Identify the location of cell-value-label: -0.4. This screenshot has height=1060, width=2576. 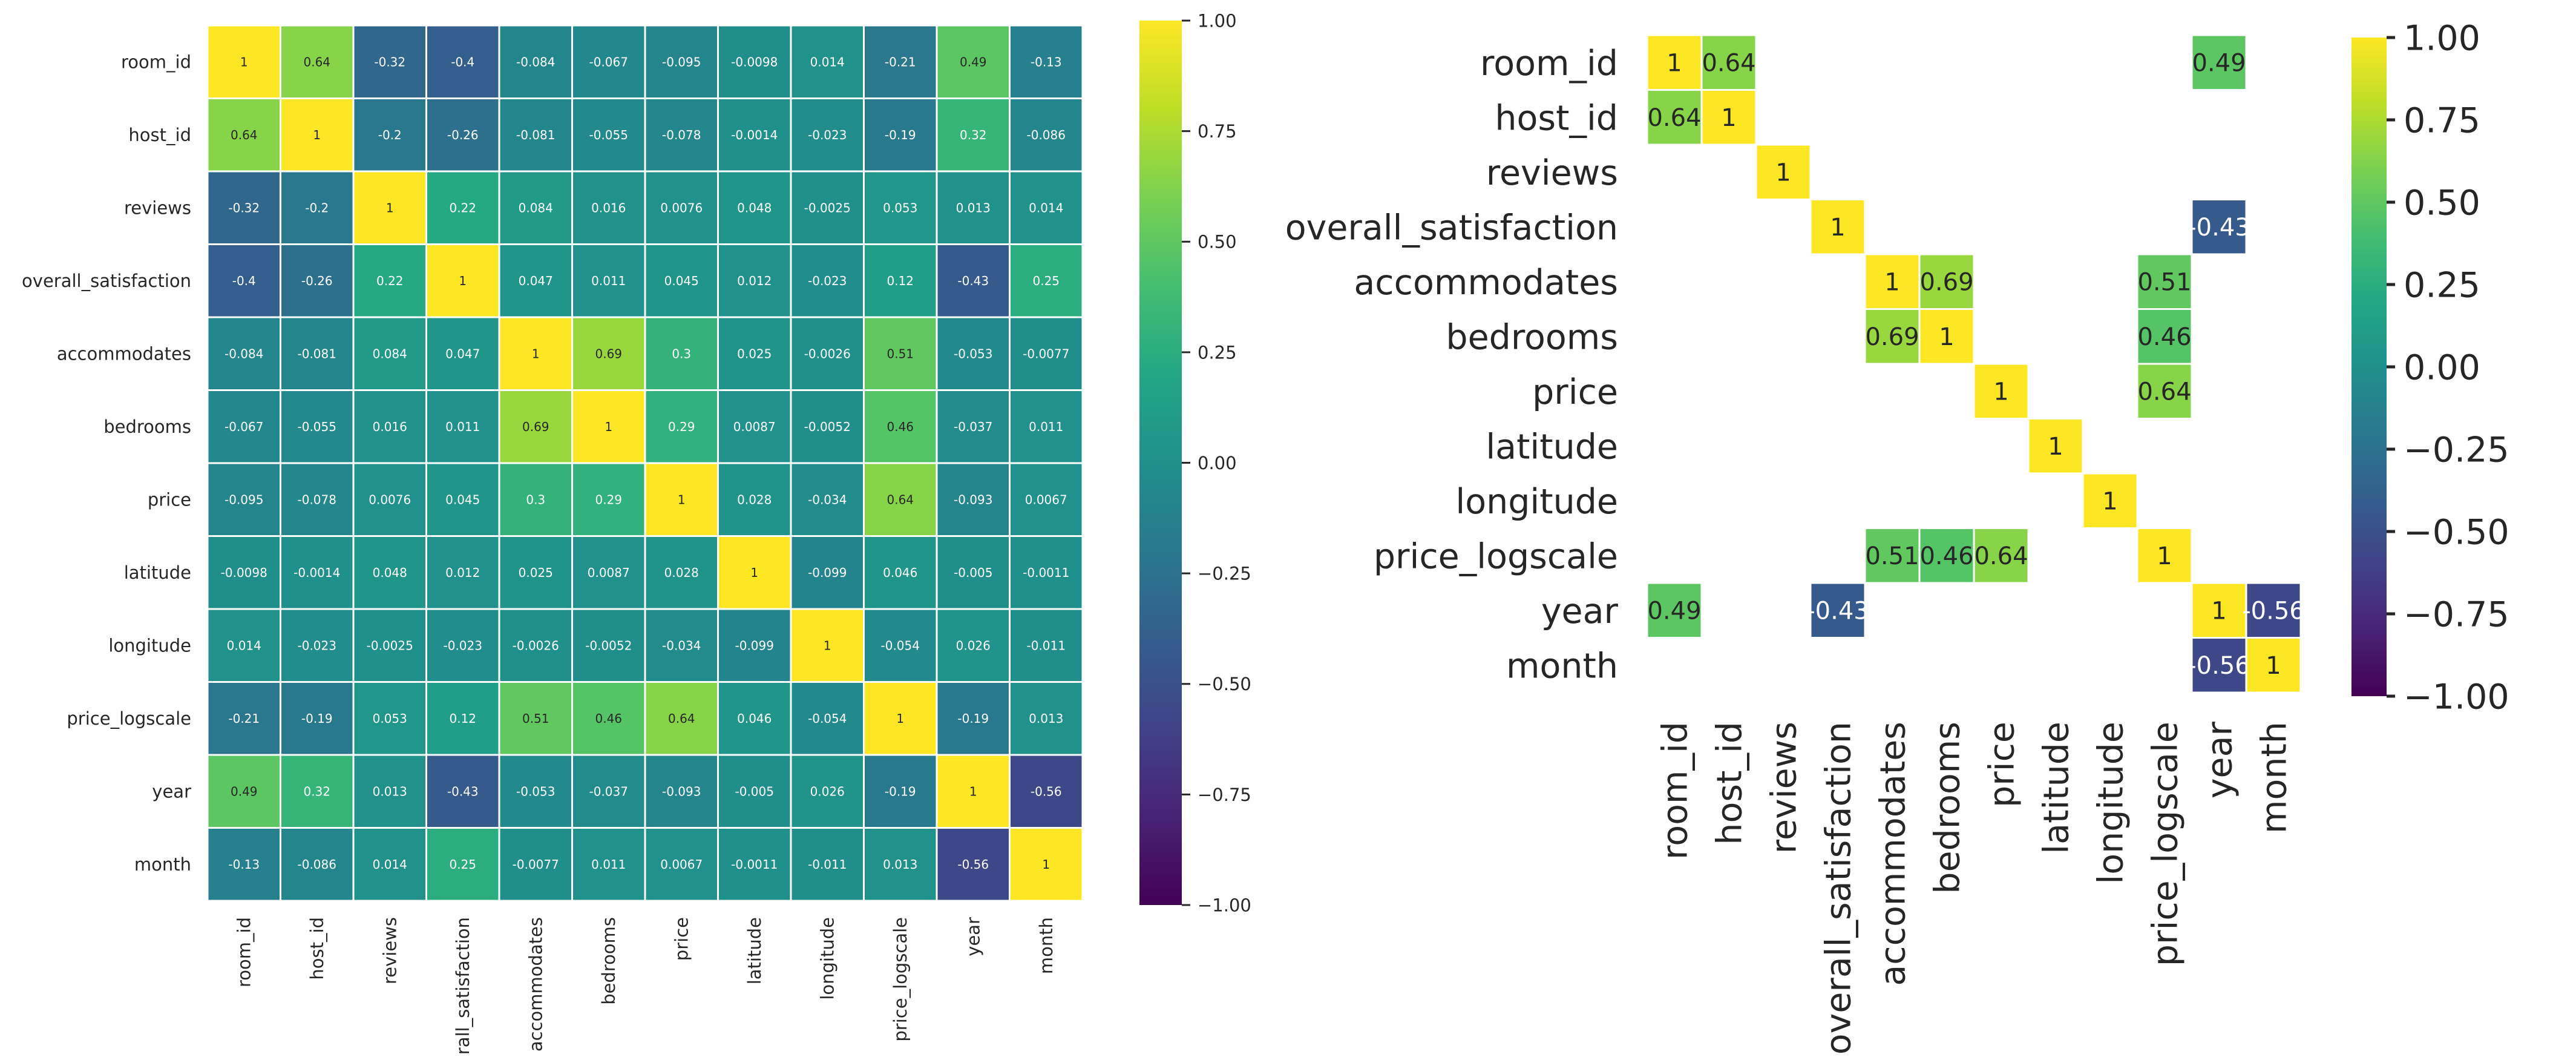
(244, 281).